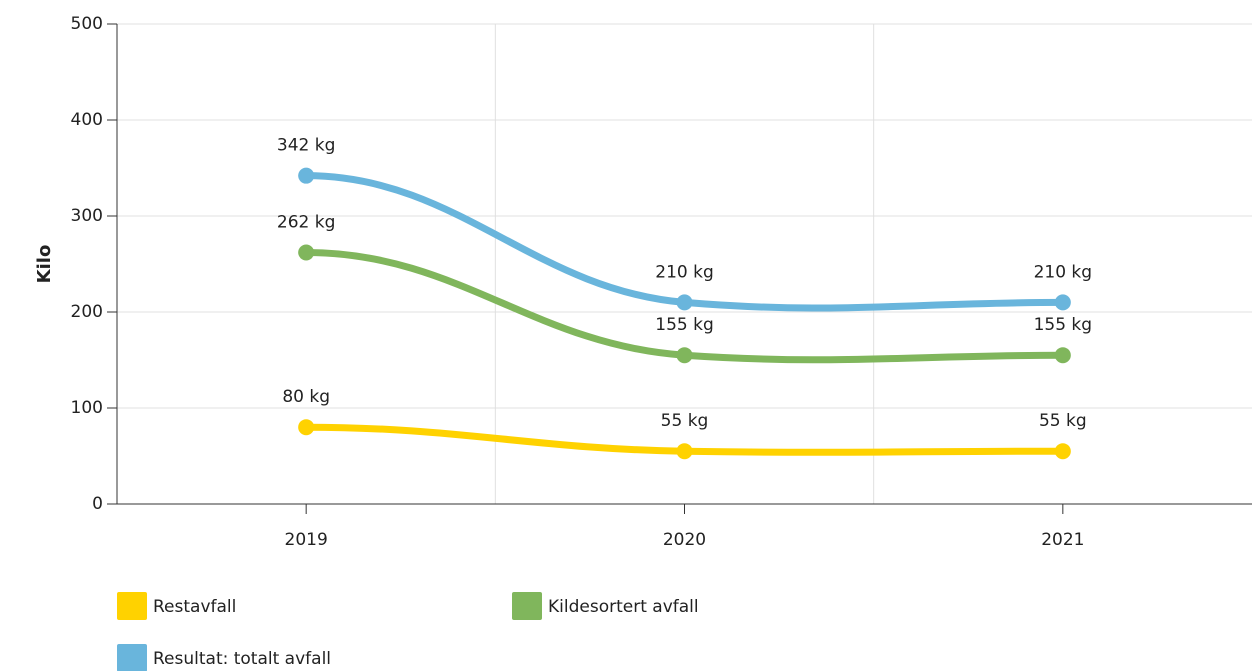 The width and height of the screenshot is (1255, 671). What do you see at coordinates (1062, 540) in the screenshot?
I see `x-tick-label: 2021` at bounding box center [1062, 540].